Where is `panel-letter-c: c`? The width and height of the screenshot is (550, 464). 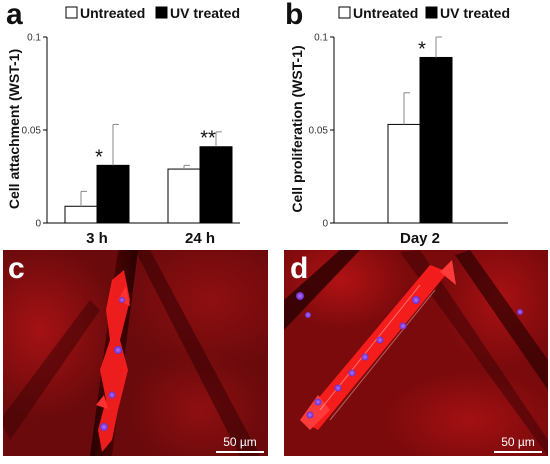 panel-letter-c: c is located at coordinates (16, 268).